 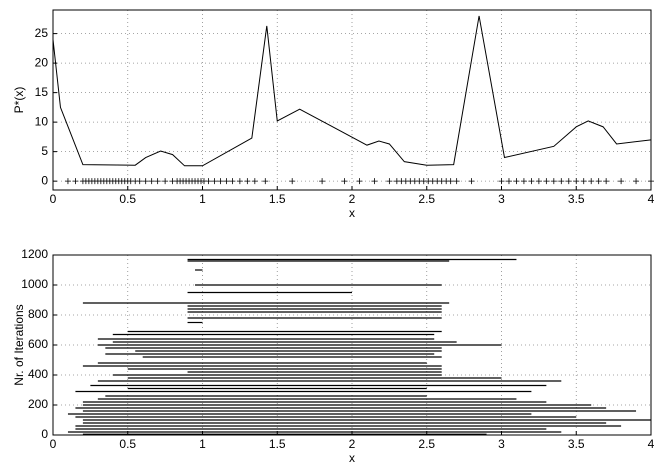 I want to click on y-tick-label: 1200, so click(x=34, y=254).